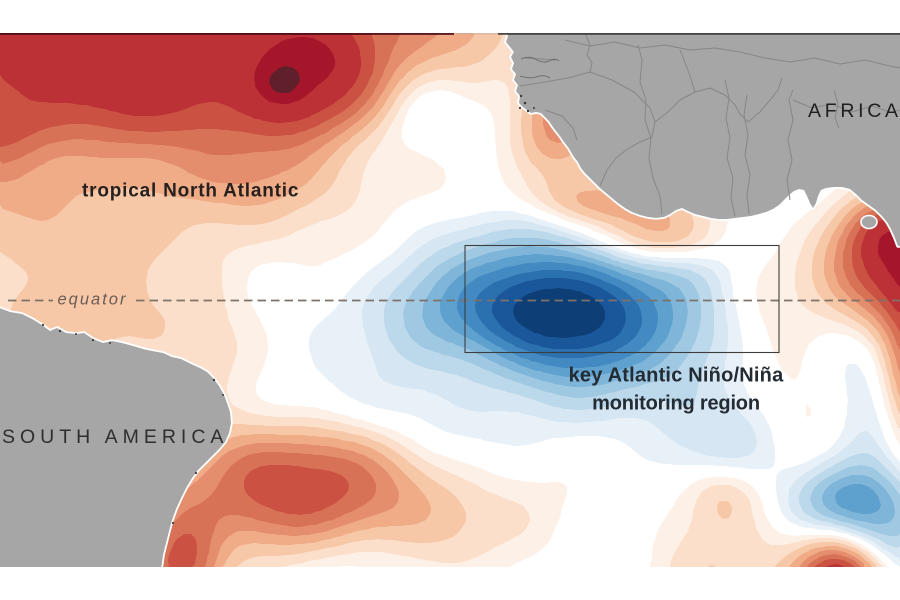  What do you see at coordinates (190, 191) in the screenshot?
I see `svg-text: tropical North Atlantic` at bounding box center [190, 191].